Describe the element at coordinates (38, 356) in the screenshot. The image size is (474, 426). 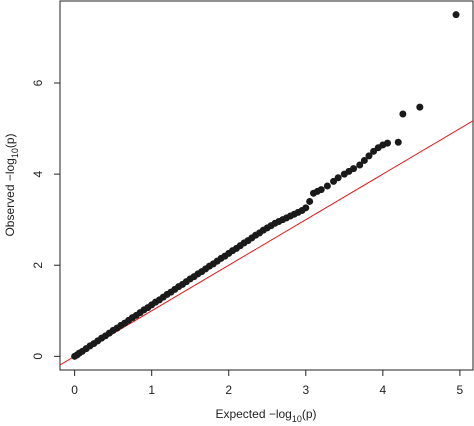
I see `y-tick-label: 0` at that location.